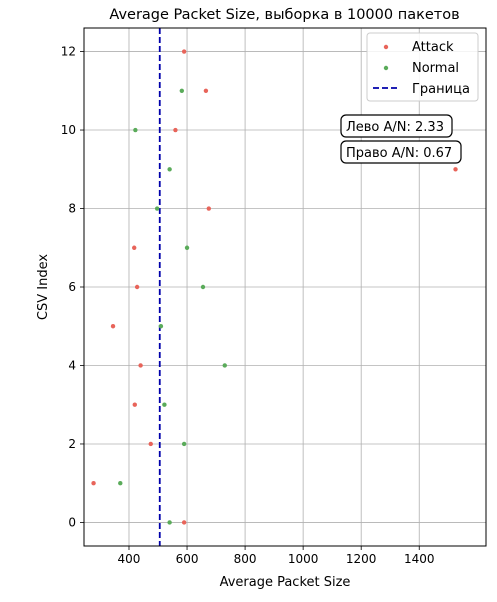 This screenshot has height=602, width=497. I want to click on y-tick-label: 2, so click(72, 444).